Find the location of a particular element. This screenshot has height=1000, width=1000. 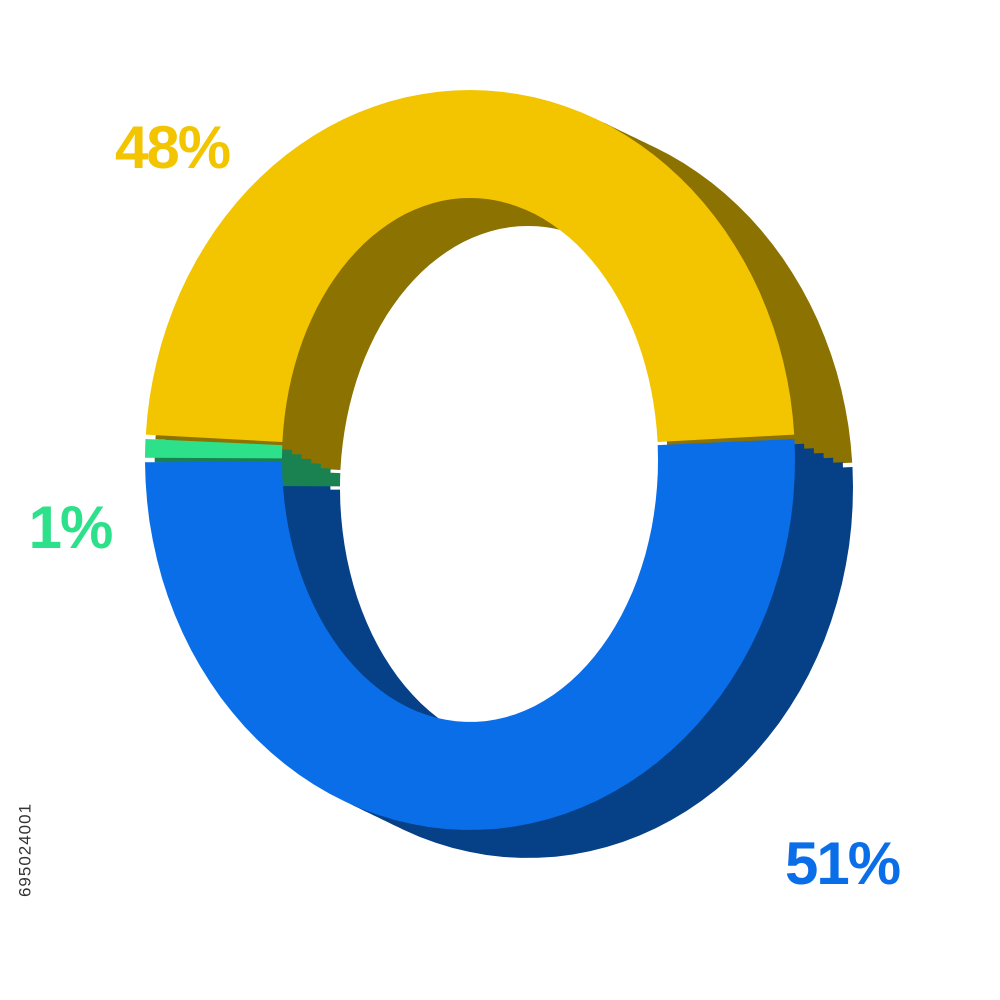

stock-id: 695024001 is located at coordinates (24, 850).